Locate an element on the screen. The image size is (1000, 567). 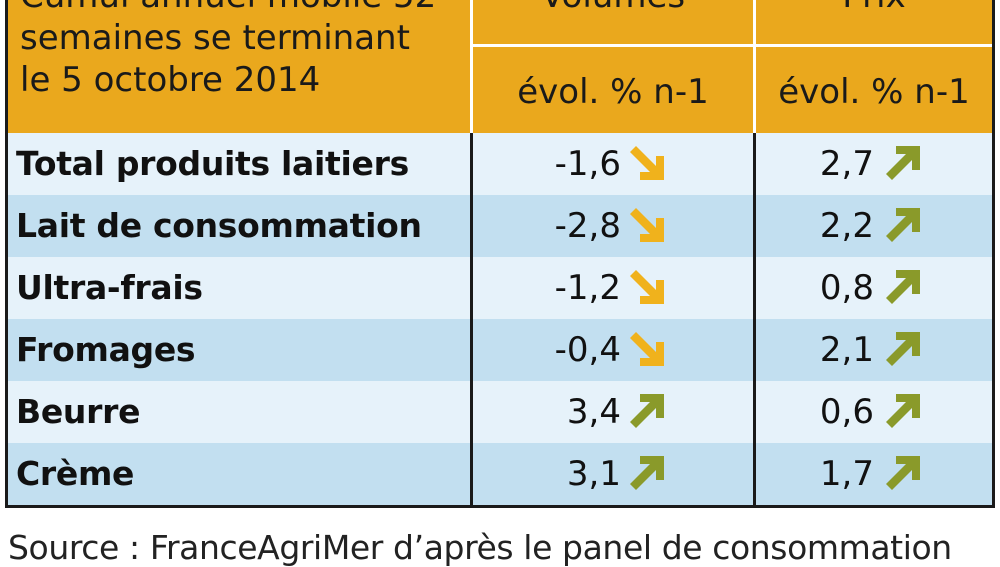
period-line-2: semaines se terminant is located at coordinates (215, 38).